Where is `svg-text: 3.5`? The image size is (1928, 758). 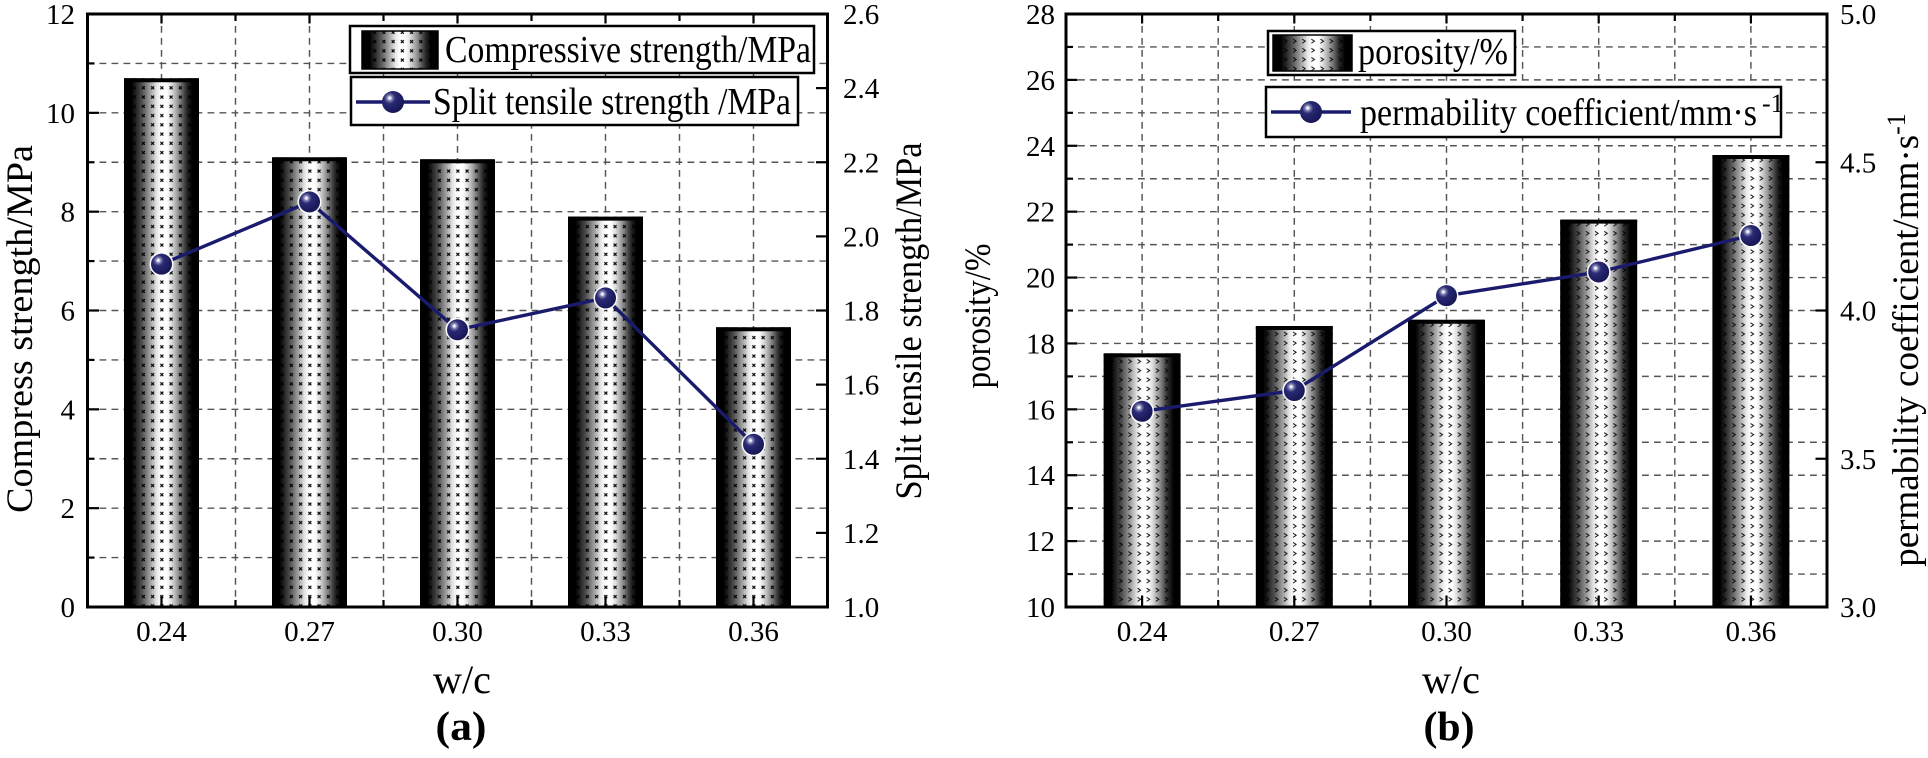 svg-text: 3.5 is located at coordinates (1858, 460).